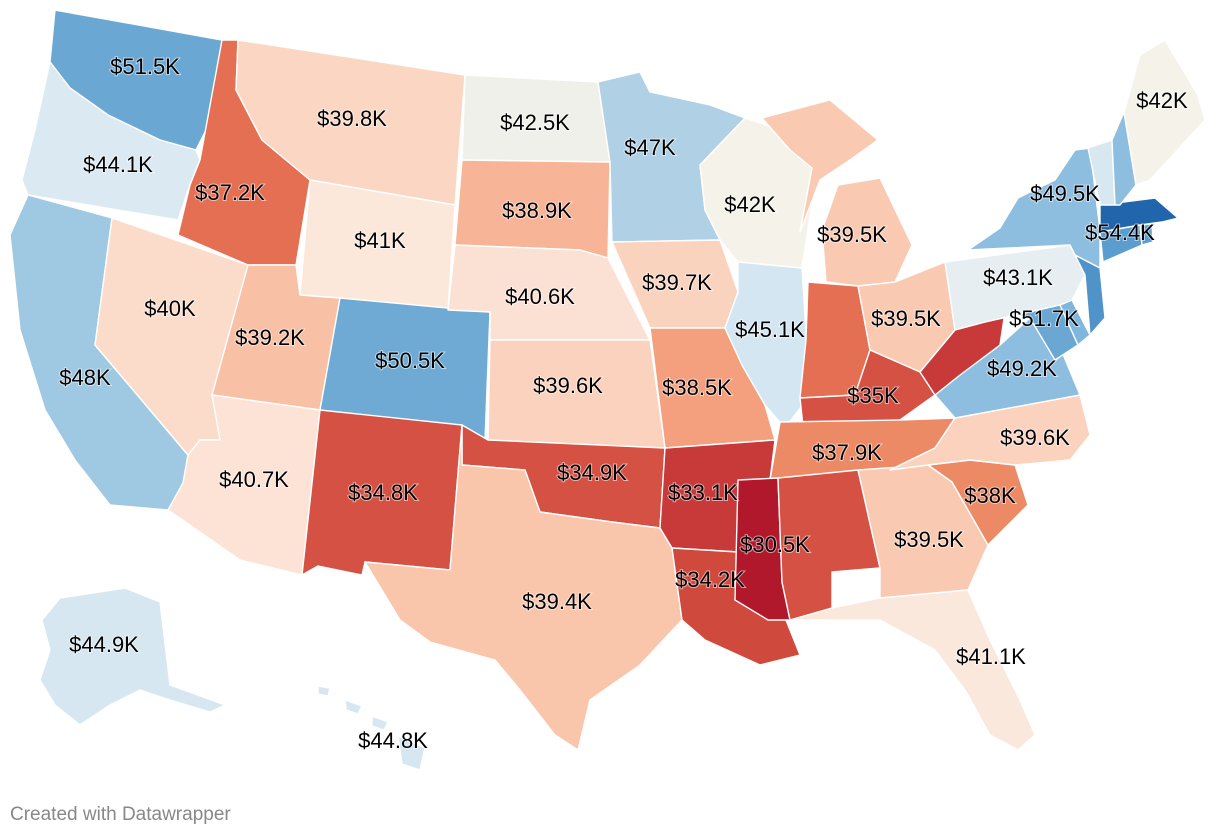  I want to click on state-label-mt: $39.8K, so click(352, 118).